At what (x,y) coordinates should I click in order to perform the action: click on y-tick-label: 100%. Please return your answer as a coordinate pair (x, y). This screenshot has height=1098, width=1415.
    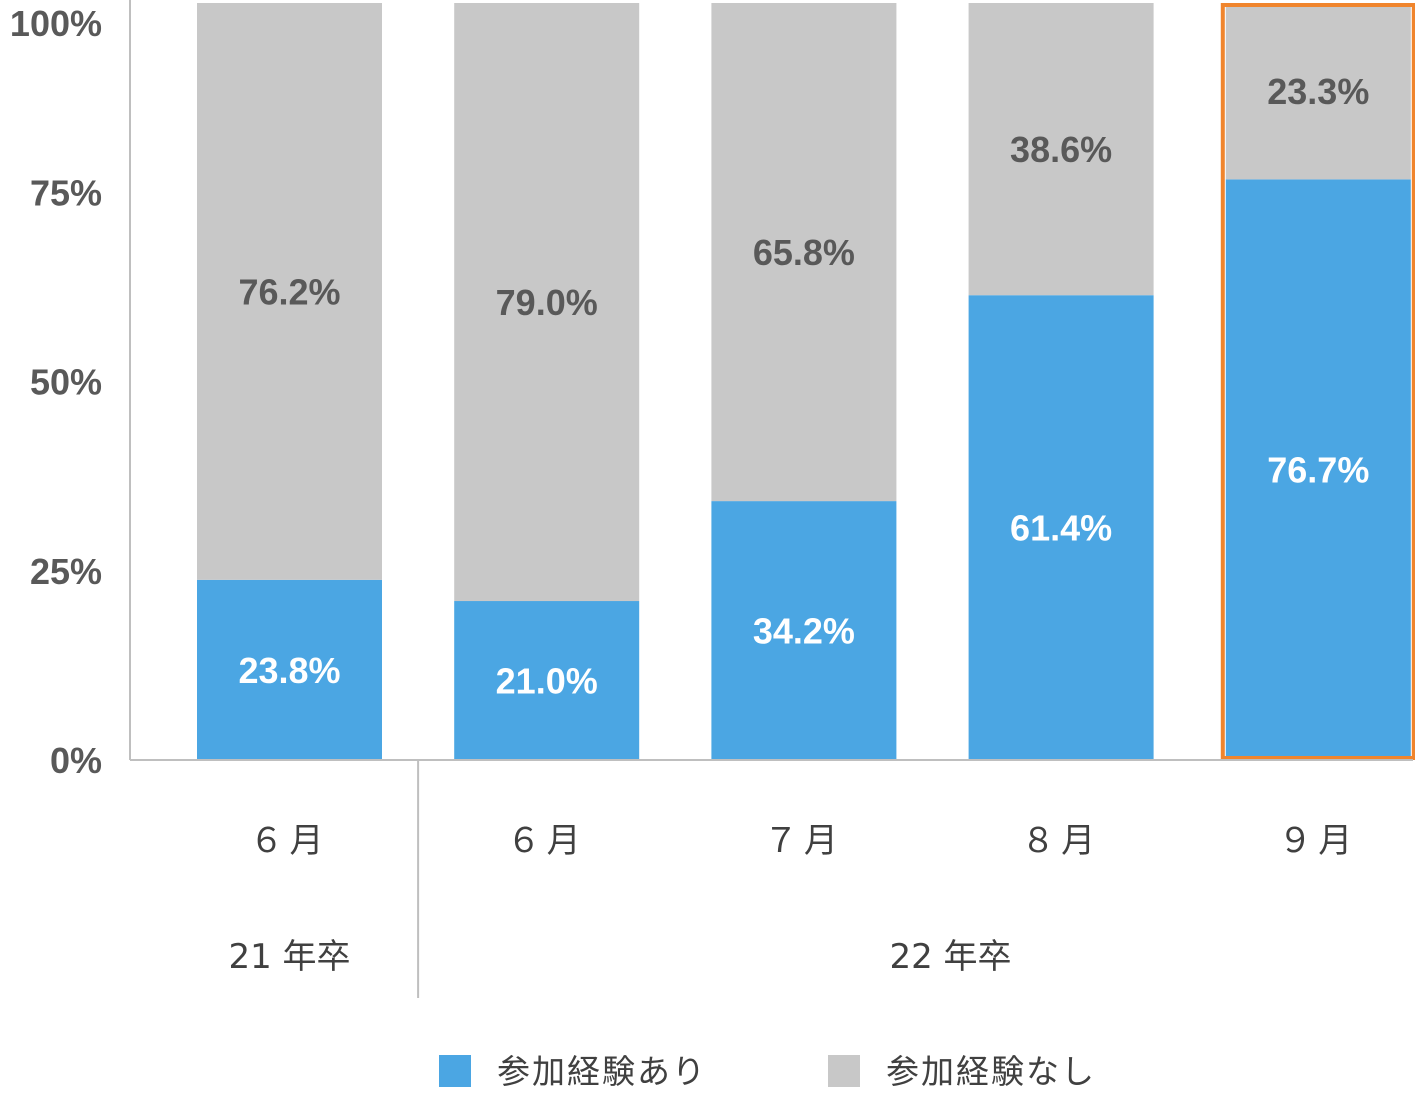
    Looking at the image, I should click on (56, 23).